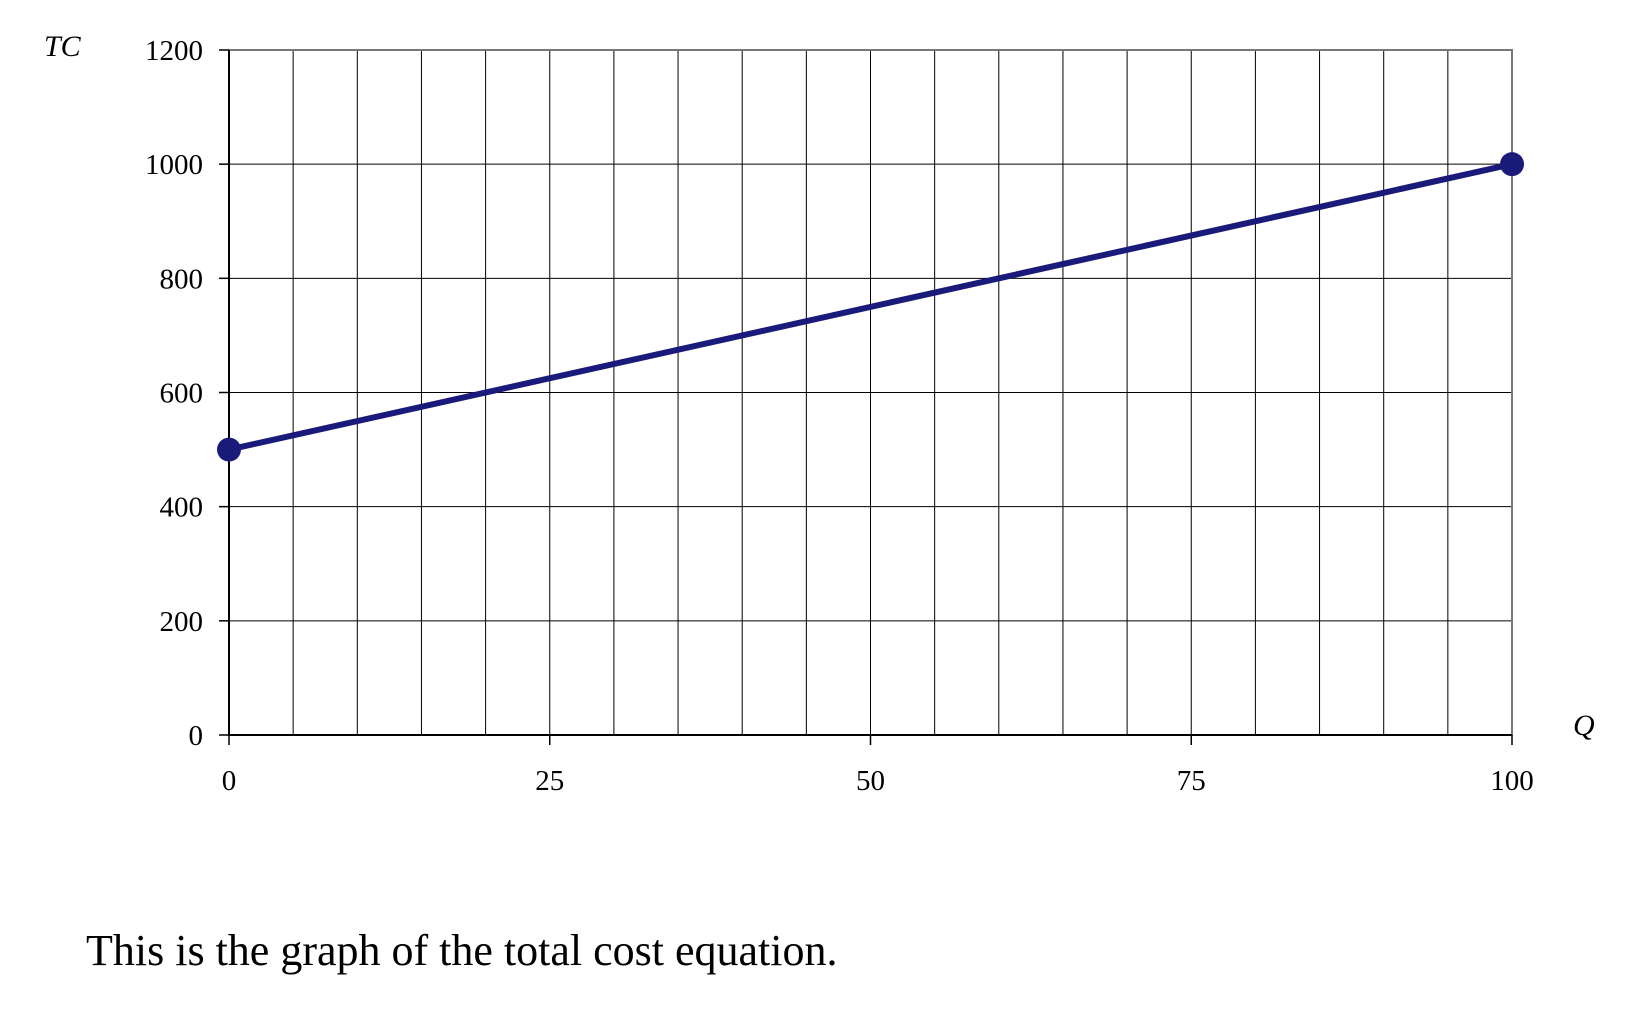 This screenshot has width=1628, height=1021. What do you see at coordinates (174, 51) in the screenshot?
I see `y-tick-label: 1200` at bounding box center [174, 51].